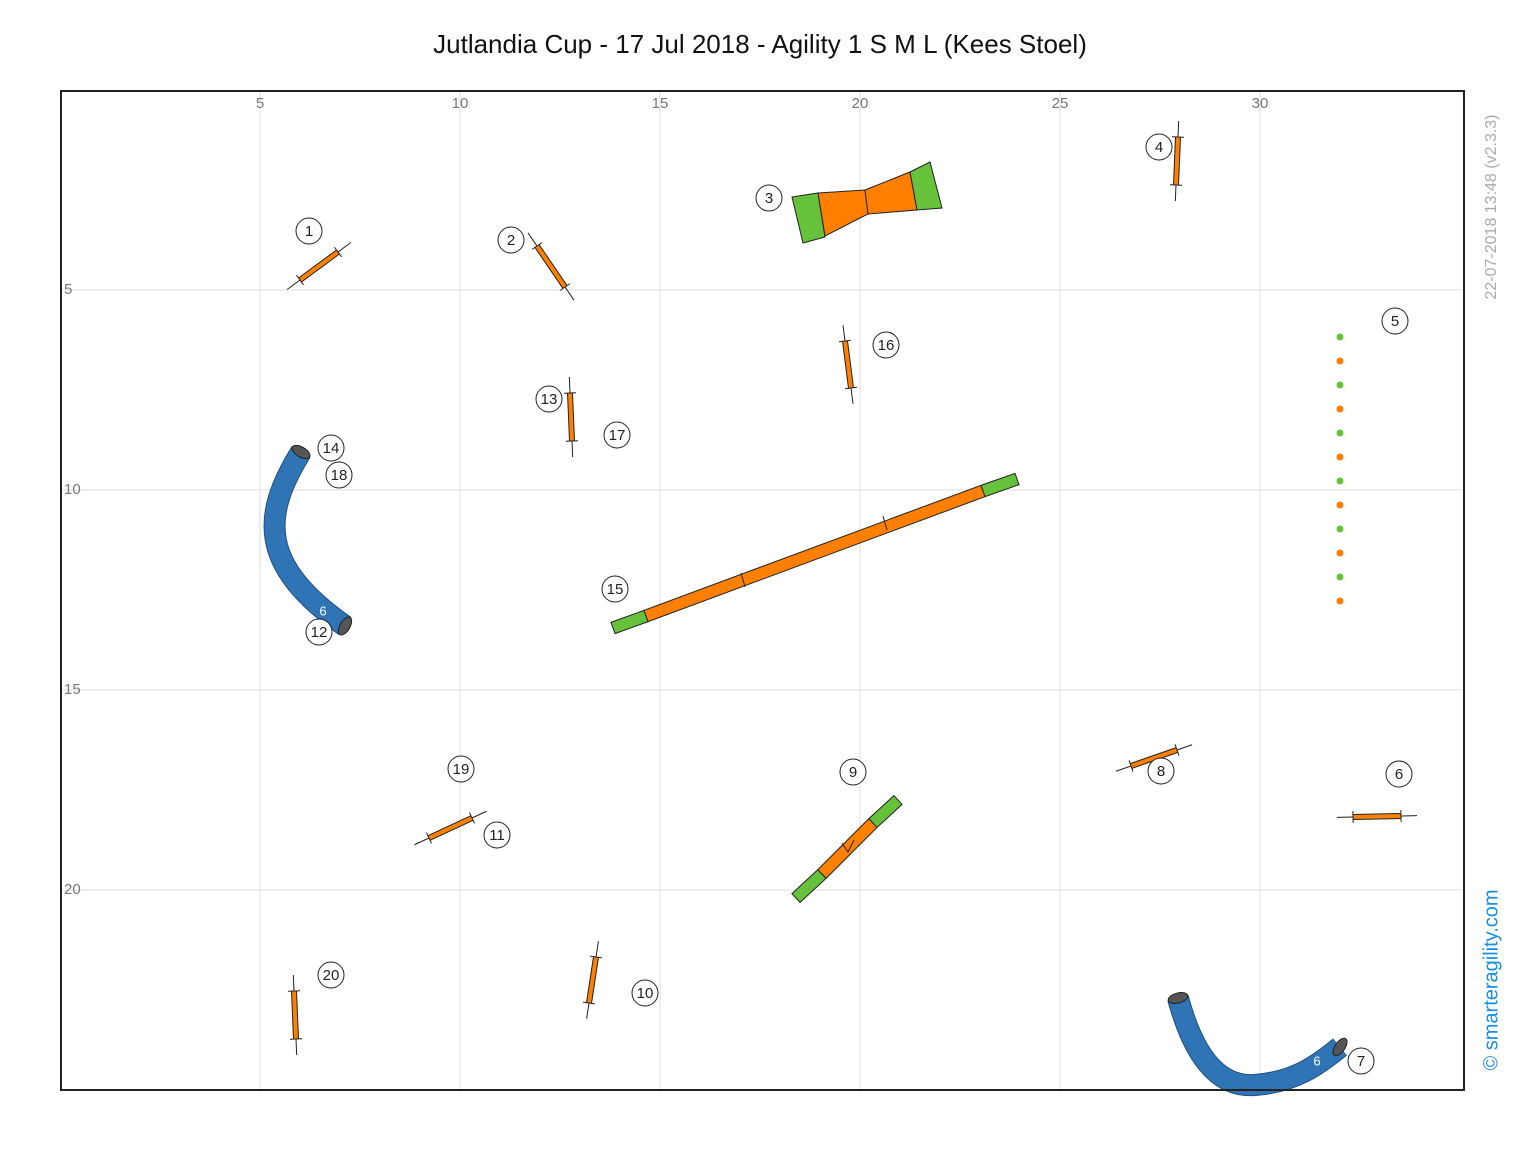  I want to click on y-tick-label: 20, so click(72, 889).